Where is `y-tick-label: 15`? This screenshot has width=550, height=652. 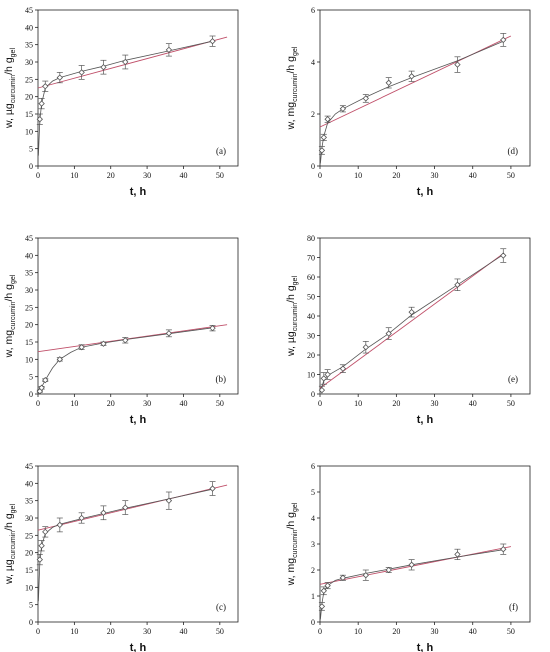
y-tick-label: 15 is located at coordinates (29, 114).